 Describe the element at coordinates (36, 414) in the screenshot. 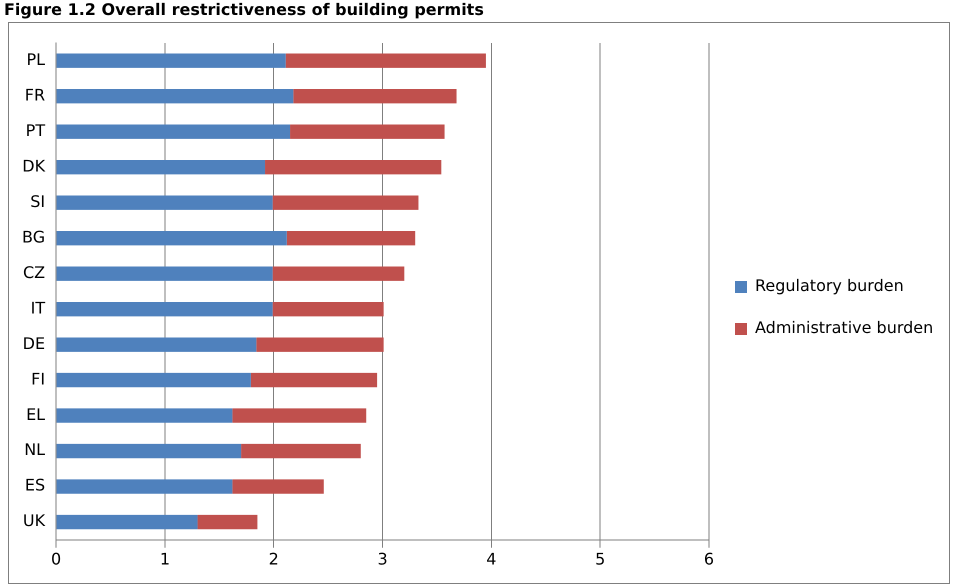

I see `y-tick-label: EL` at that location.